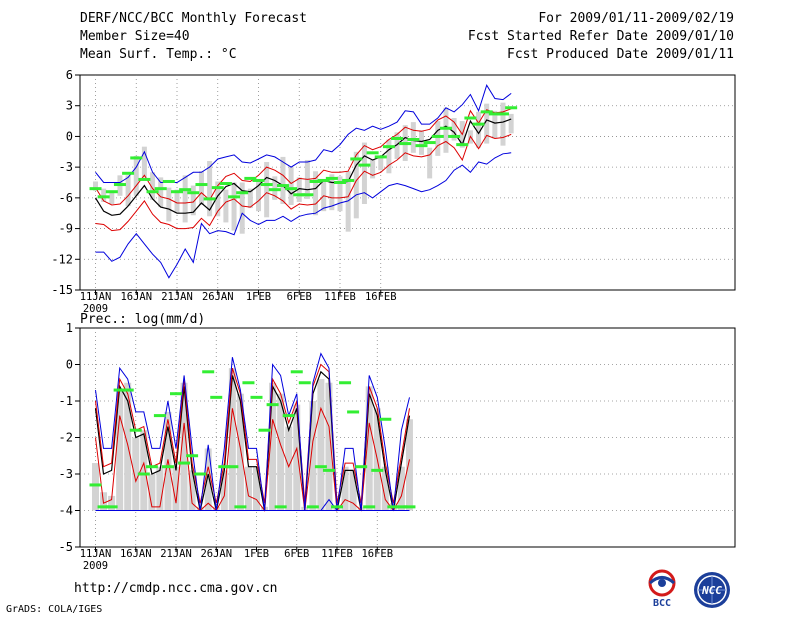 Image resolution: width=800 pixels, height=618 pixels. Describe the element at coordinates (54, 609) in the screenshot. I see `grads-credit: GrADS: COLA/IGES` at that location.